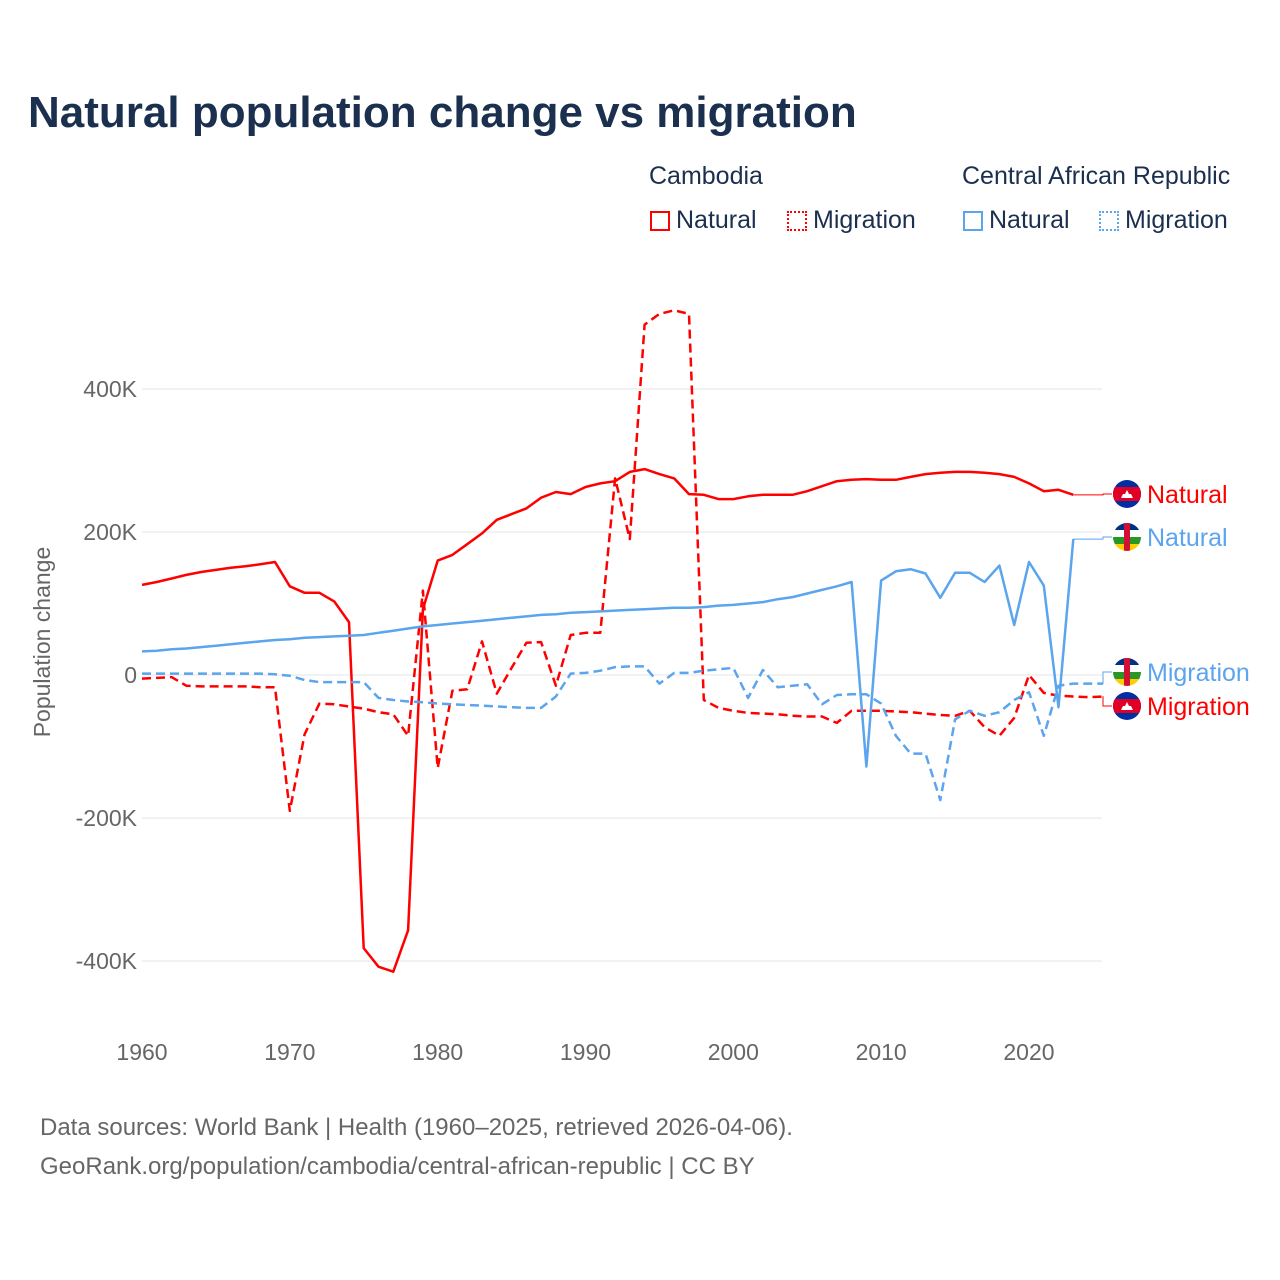  What do you see at coordinates (622, 733) in the screenshot?
I see `series-line-car-migration` at bounding box center [622, 733].